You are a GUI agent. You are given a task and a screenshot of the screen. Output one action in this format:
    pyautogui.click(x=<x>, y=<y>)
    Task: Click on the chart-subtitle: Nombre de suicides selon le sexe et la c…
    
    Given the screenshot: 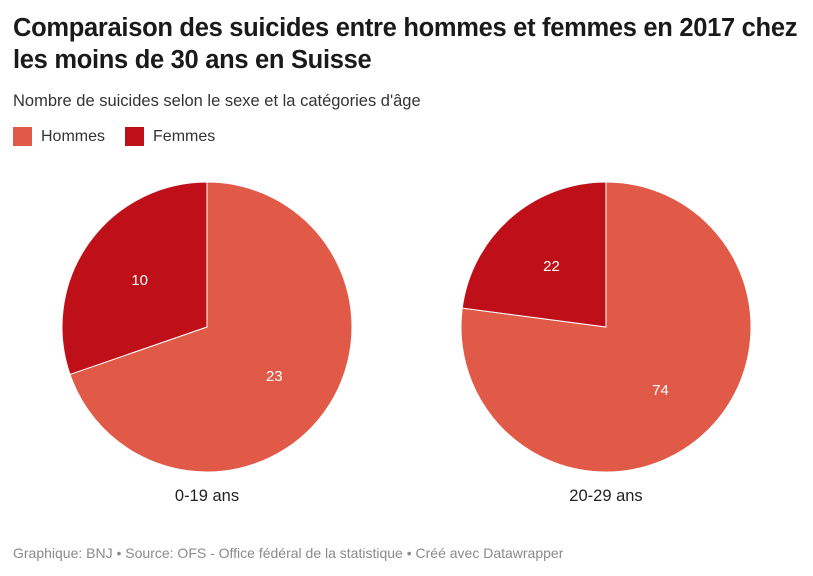 What is the action you would take?
    pyautogui.click(x=217, y=101)
    